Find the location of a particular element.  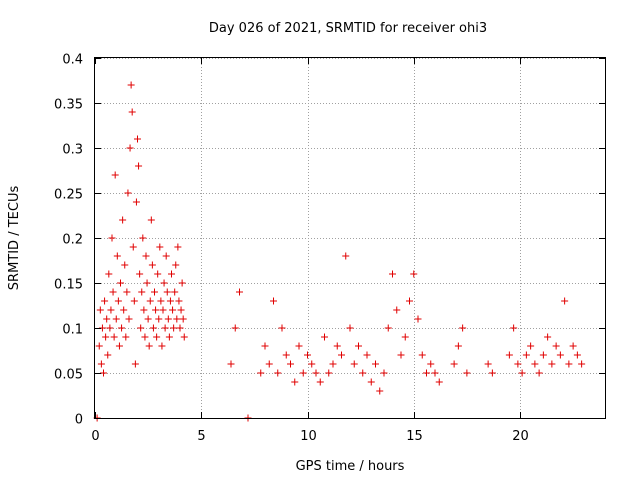

x-axis-label: GPS time / hours is located at coordinates (350, 466).